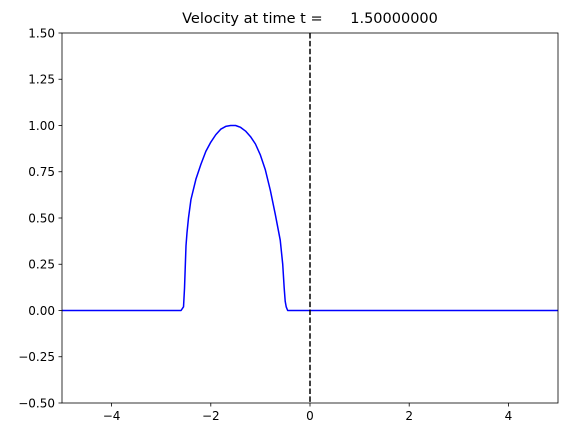 This screenshot has width=567, height=435. Describe the element at coordinates (41, 265) in the screenshot. I see `y-tick-label: 0.25` at that location.